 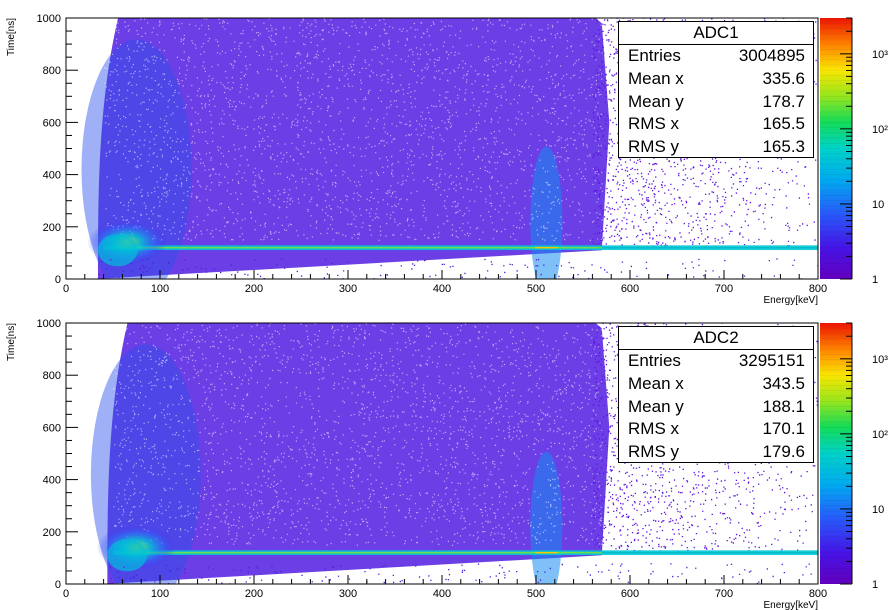 What do you see at coordinates (716, 338) in the screenshot?
I see `stats-title: ADC2` at bounding box center [716, 338].